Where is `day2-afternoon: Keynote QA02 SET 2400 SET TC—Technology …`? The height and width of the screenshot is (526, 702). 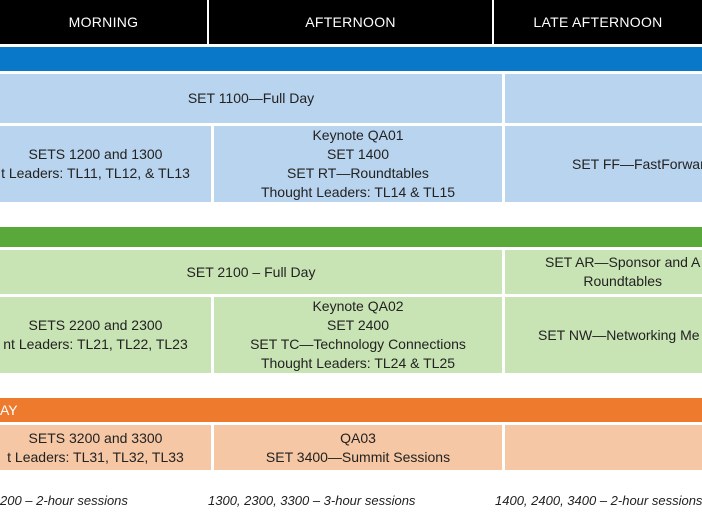
day2-afternoon: Keynote QA02 SET 2400 SET TC—Technology … is located at coordinates (358, 335).